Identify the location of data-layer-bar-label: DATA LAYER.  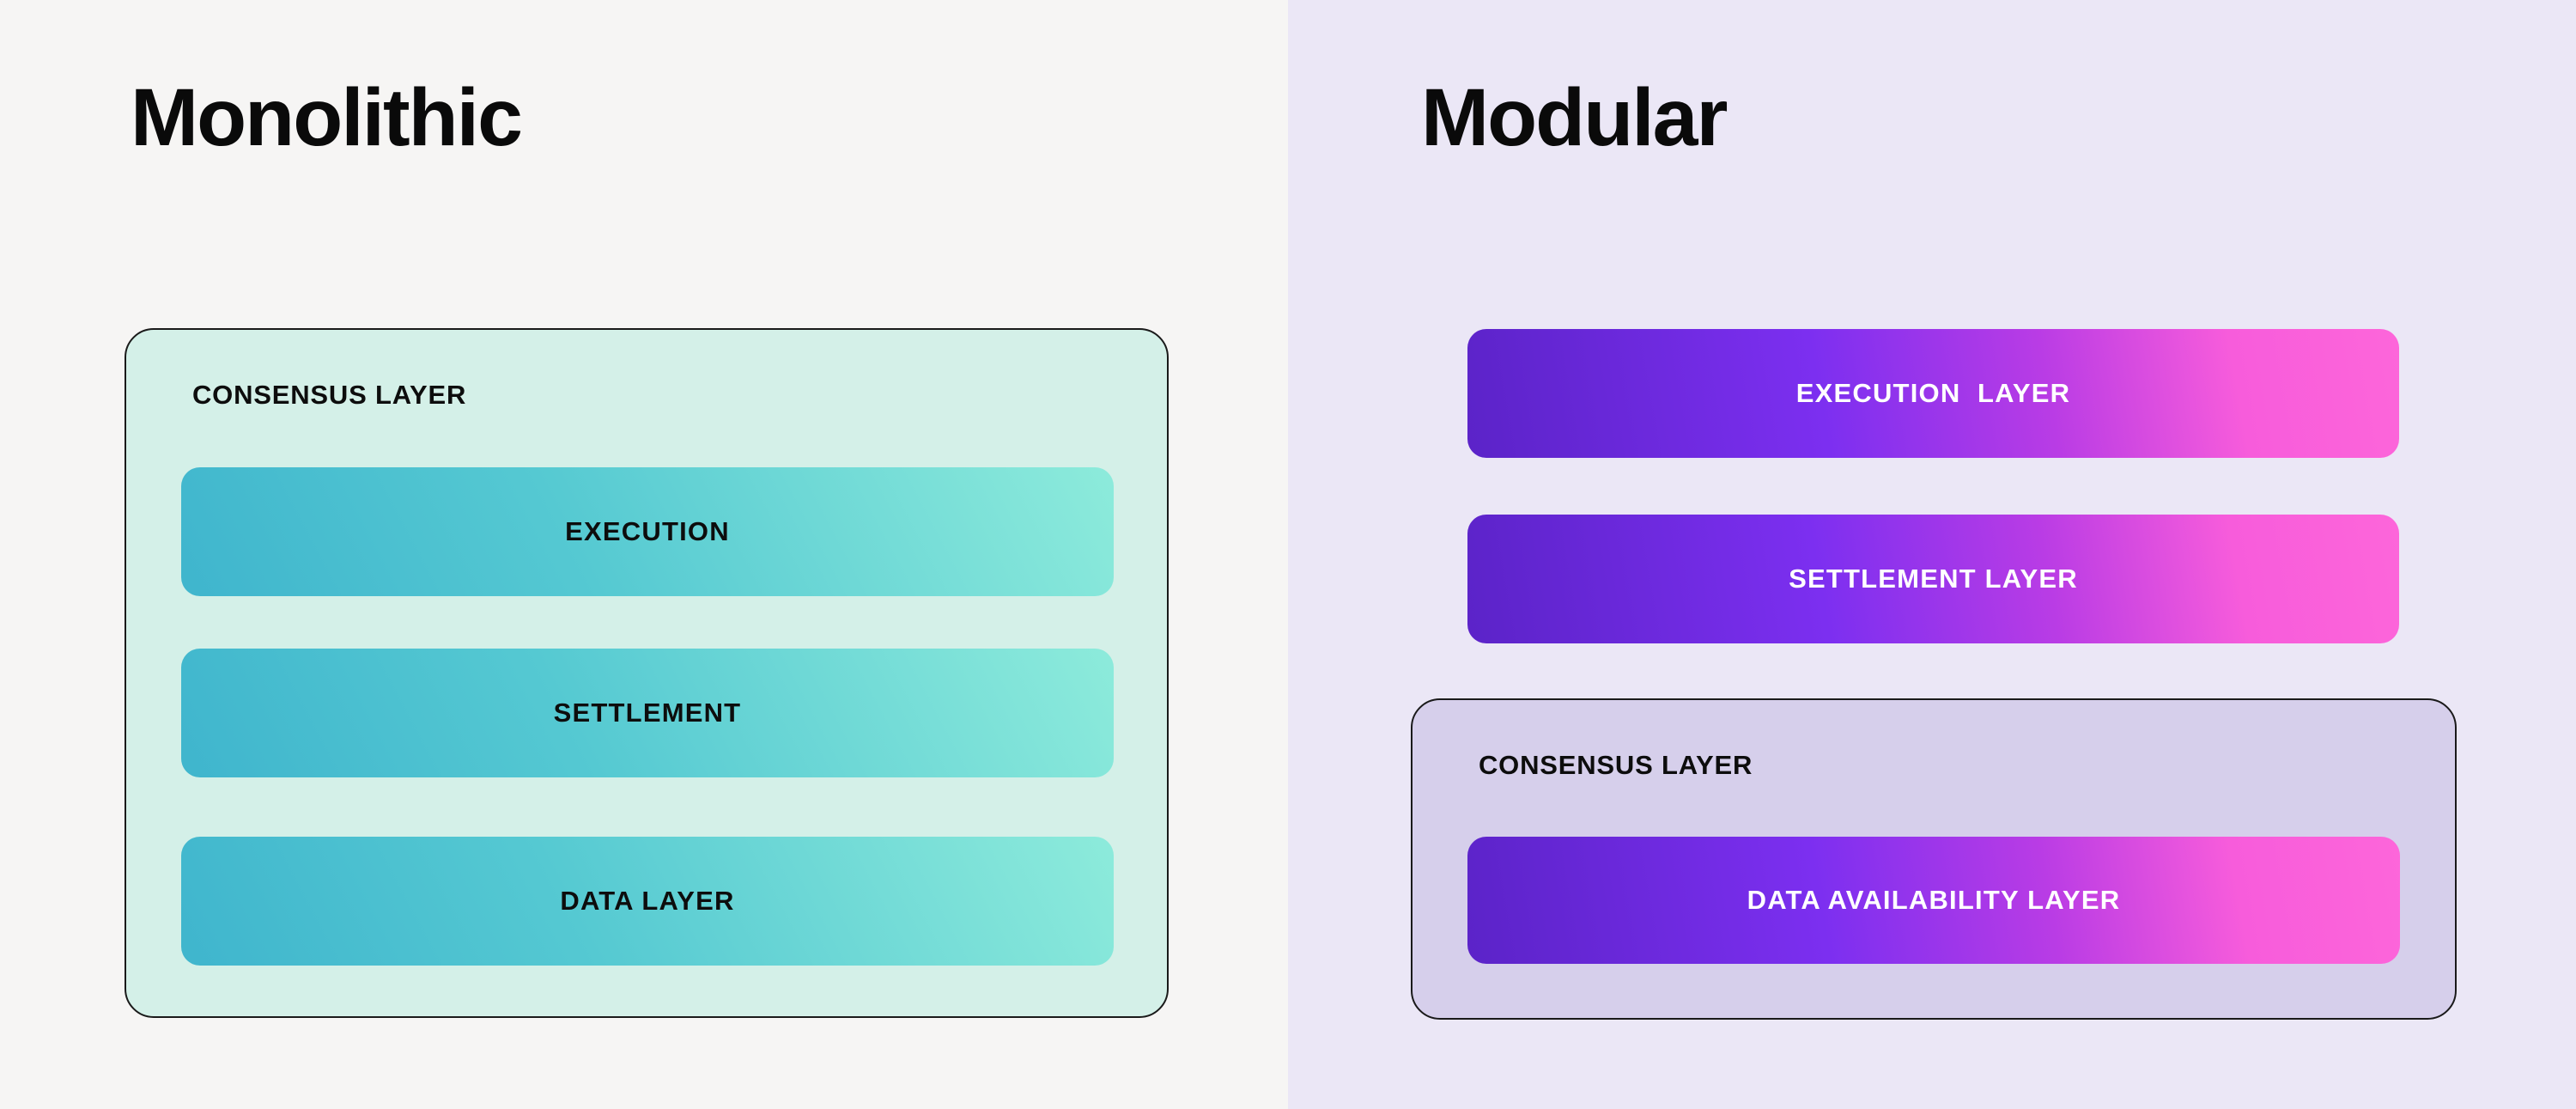
(647, 901).